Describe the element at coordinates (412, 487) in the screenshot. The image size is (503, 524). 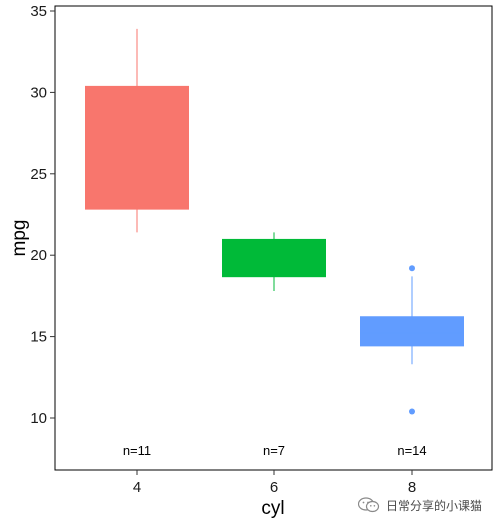
I see `x-tick-label: 8` at that location.